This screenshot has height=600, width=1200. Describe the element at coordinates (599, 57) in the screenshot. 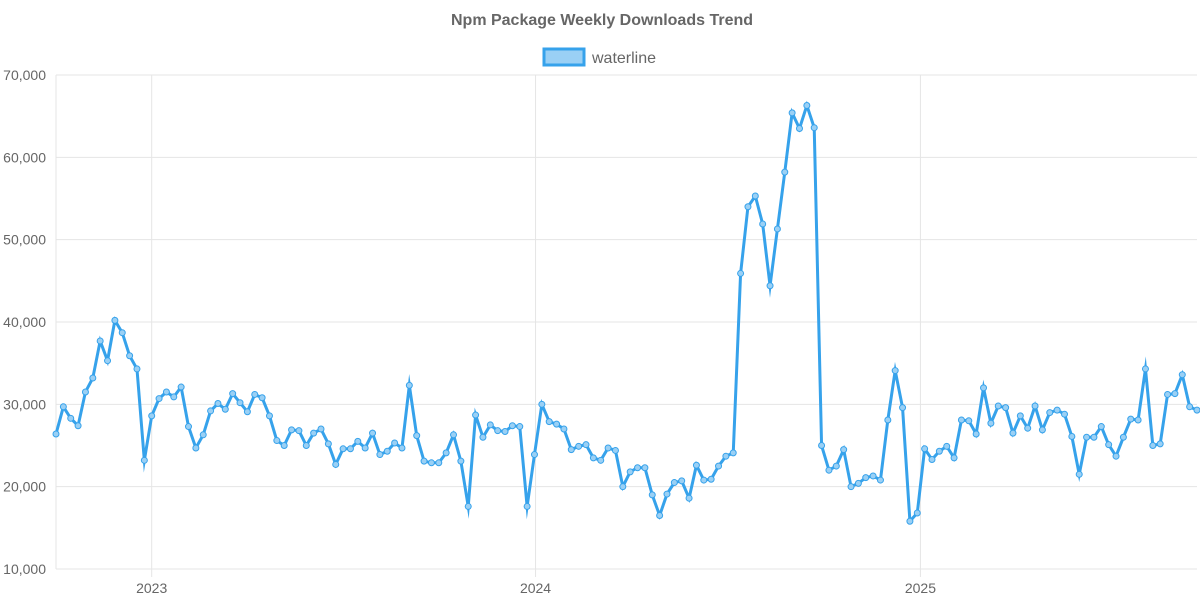

I see `legend: waterline` at that location.